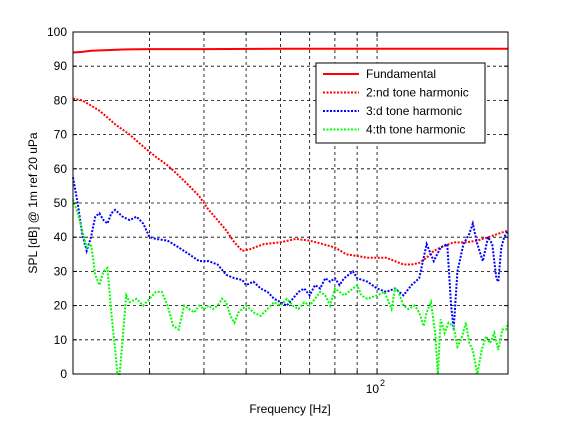 The image size is (561, 421). What do you see at coordinates (61, 237) in the screenshot?
I see `y-tick-label: 40` at bounding box center [61, 237].